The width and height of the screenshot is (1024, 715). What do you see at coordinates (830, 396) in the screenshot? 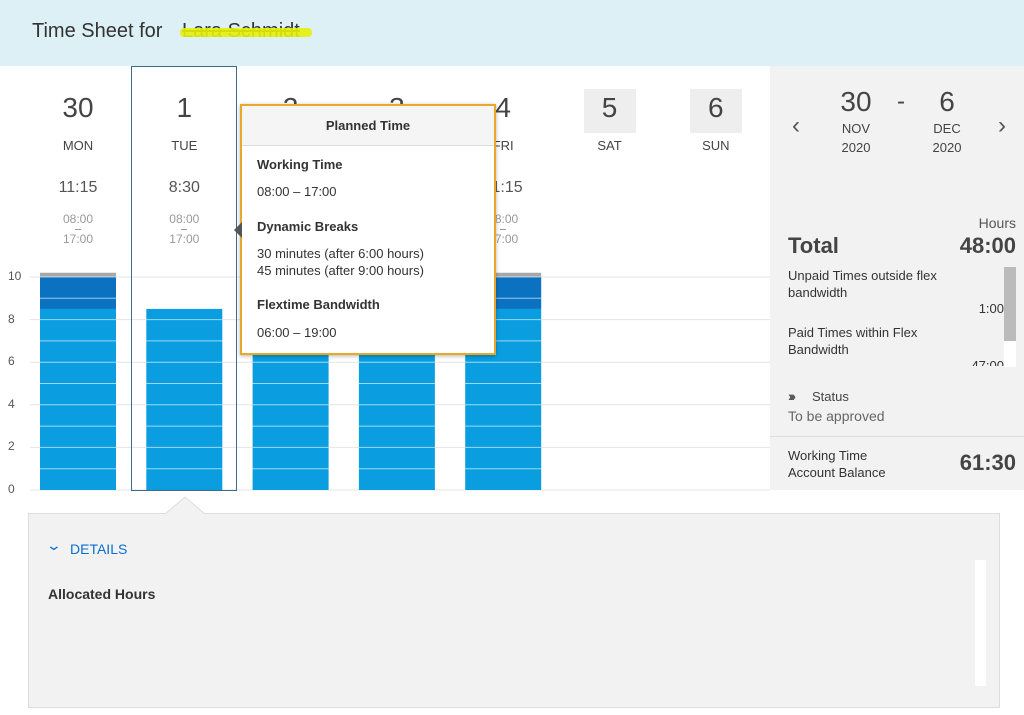
I see `status-label: Status` at bounding box center [830, 396].